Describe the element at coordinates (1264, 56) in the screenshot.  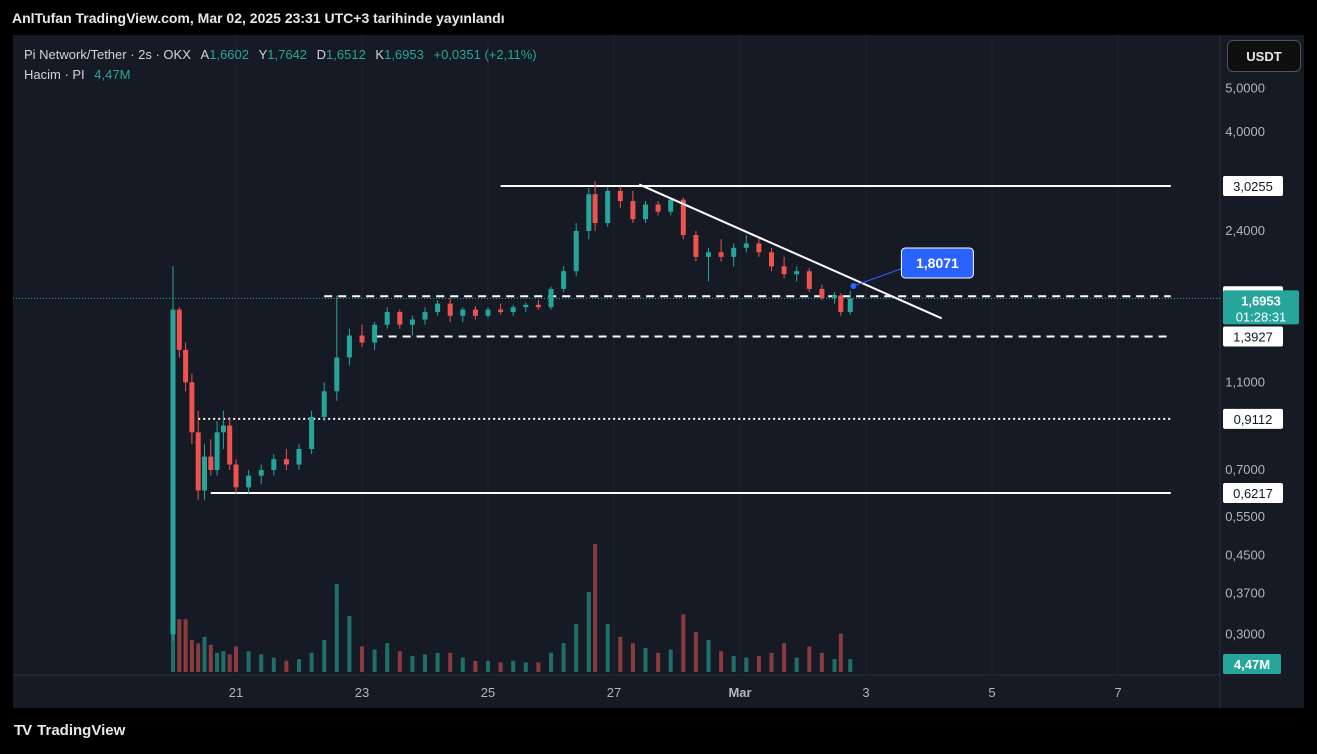
I see `currency-button: USDT` at that location.